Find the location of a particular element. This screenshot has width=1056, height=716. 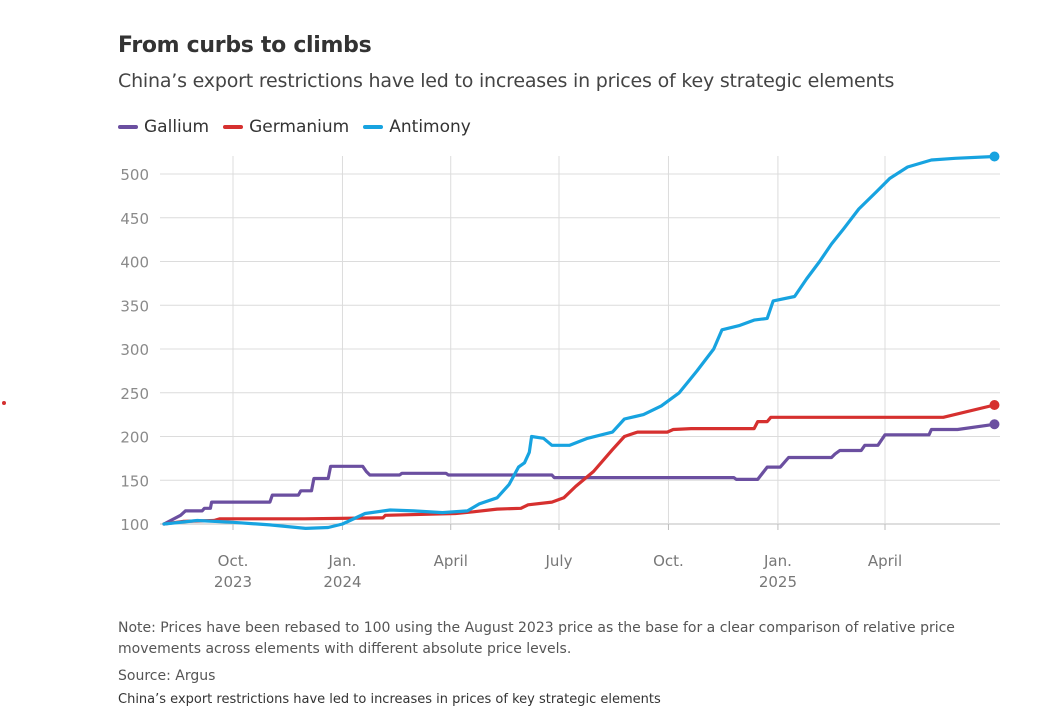

legend-label-gallium: Gallium is located at coordinates (177, 127).